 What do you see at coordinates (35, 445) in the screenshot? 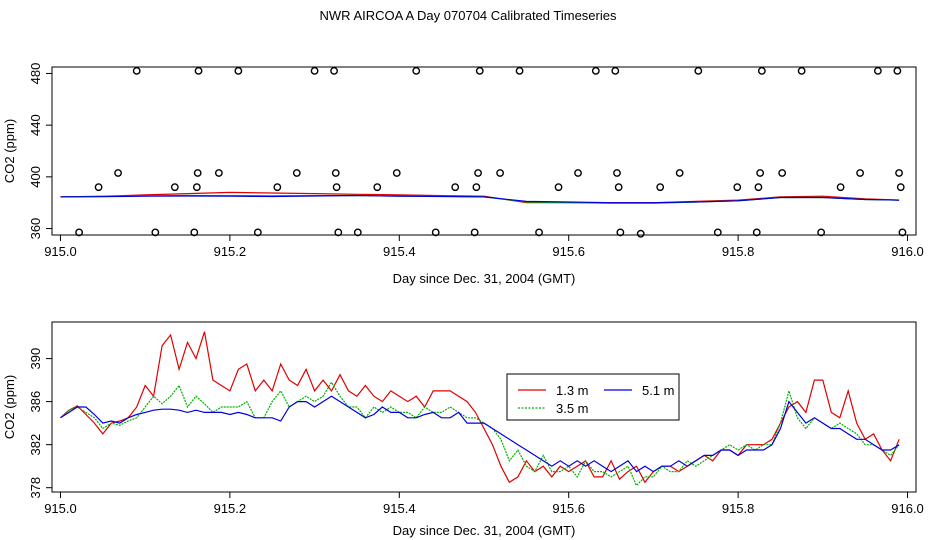
I see `y-tick-label: 382` at bounding box center [35, 445].